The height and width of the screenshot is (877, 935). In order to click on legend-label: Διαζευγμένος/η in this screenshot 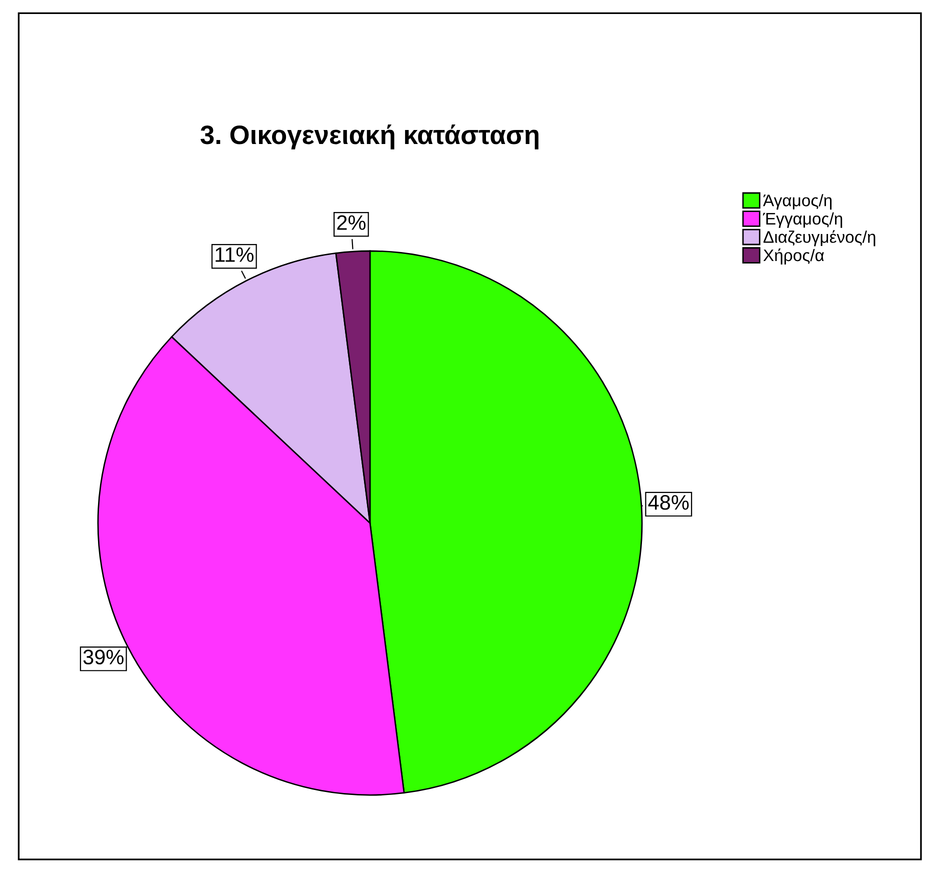, I will do `click(819, 238)`.